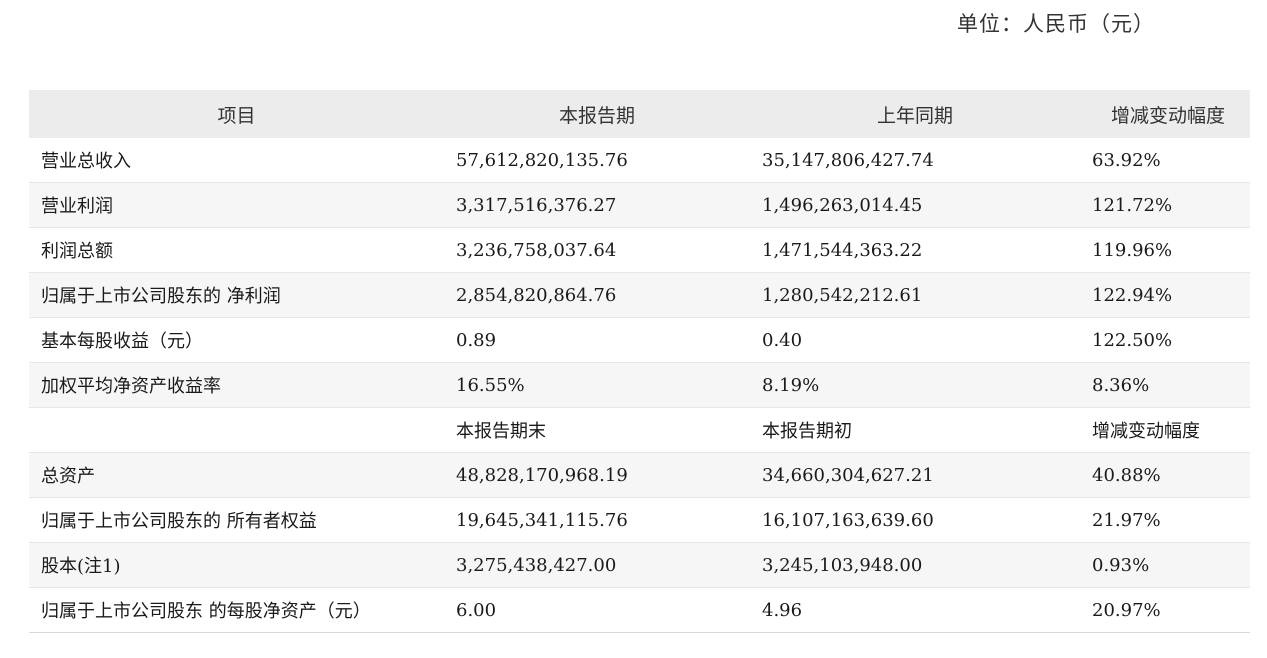  Describe the element at coordinates (236, 205) in the screenshot. I see `row-label: 营业利润` at that location.